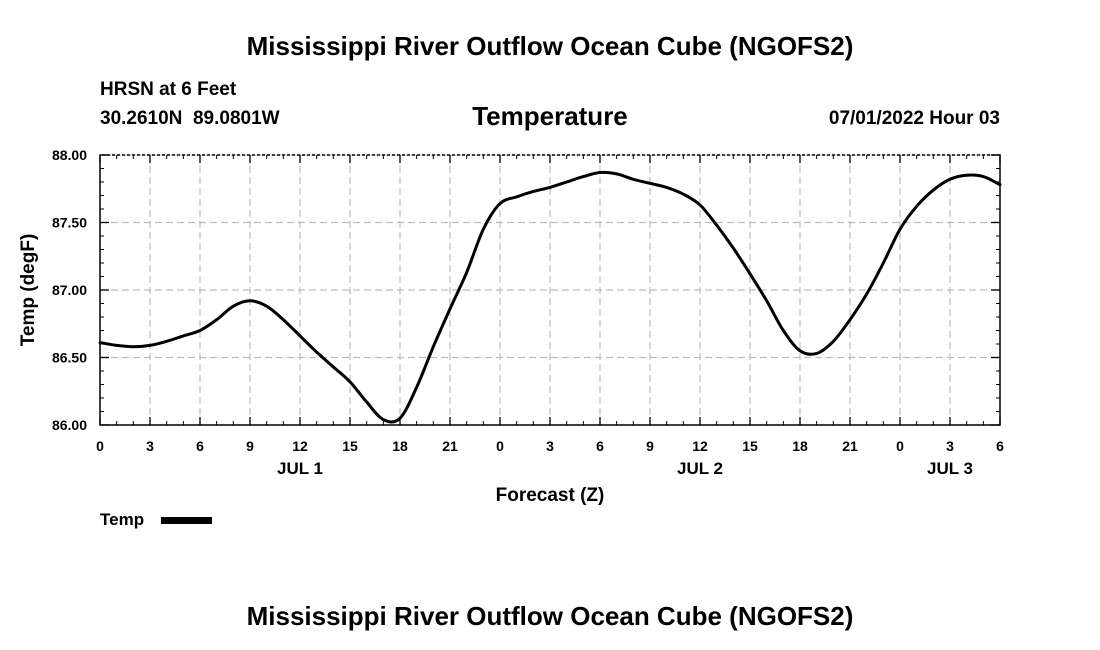 This screenshot has width=1100, height=650. Describe the element at coordinates (156, 519) in the screenshot. I see `legend: Temp` at that location.